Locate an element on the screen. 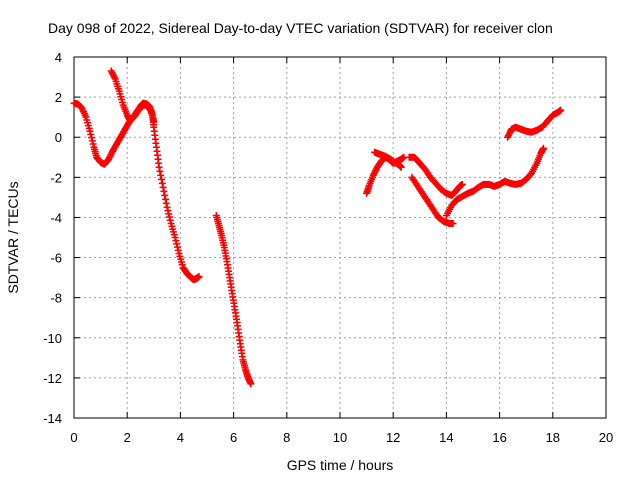  x-tick-label: 6 is located at coordinates (233, 437).